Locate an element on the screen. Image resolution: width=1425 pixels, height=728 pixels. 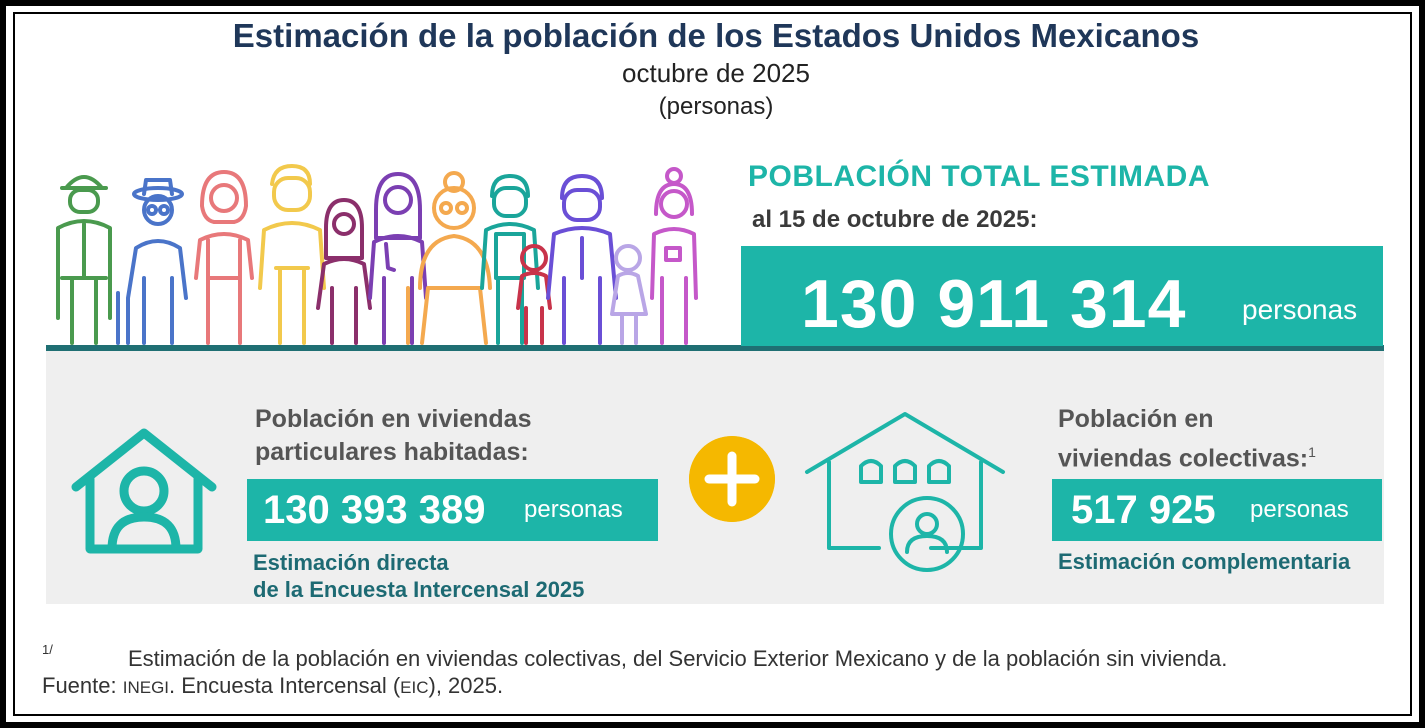
total-box is located at coordinates (1062, 296).